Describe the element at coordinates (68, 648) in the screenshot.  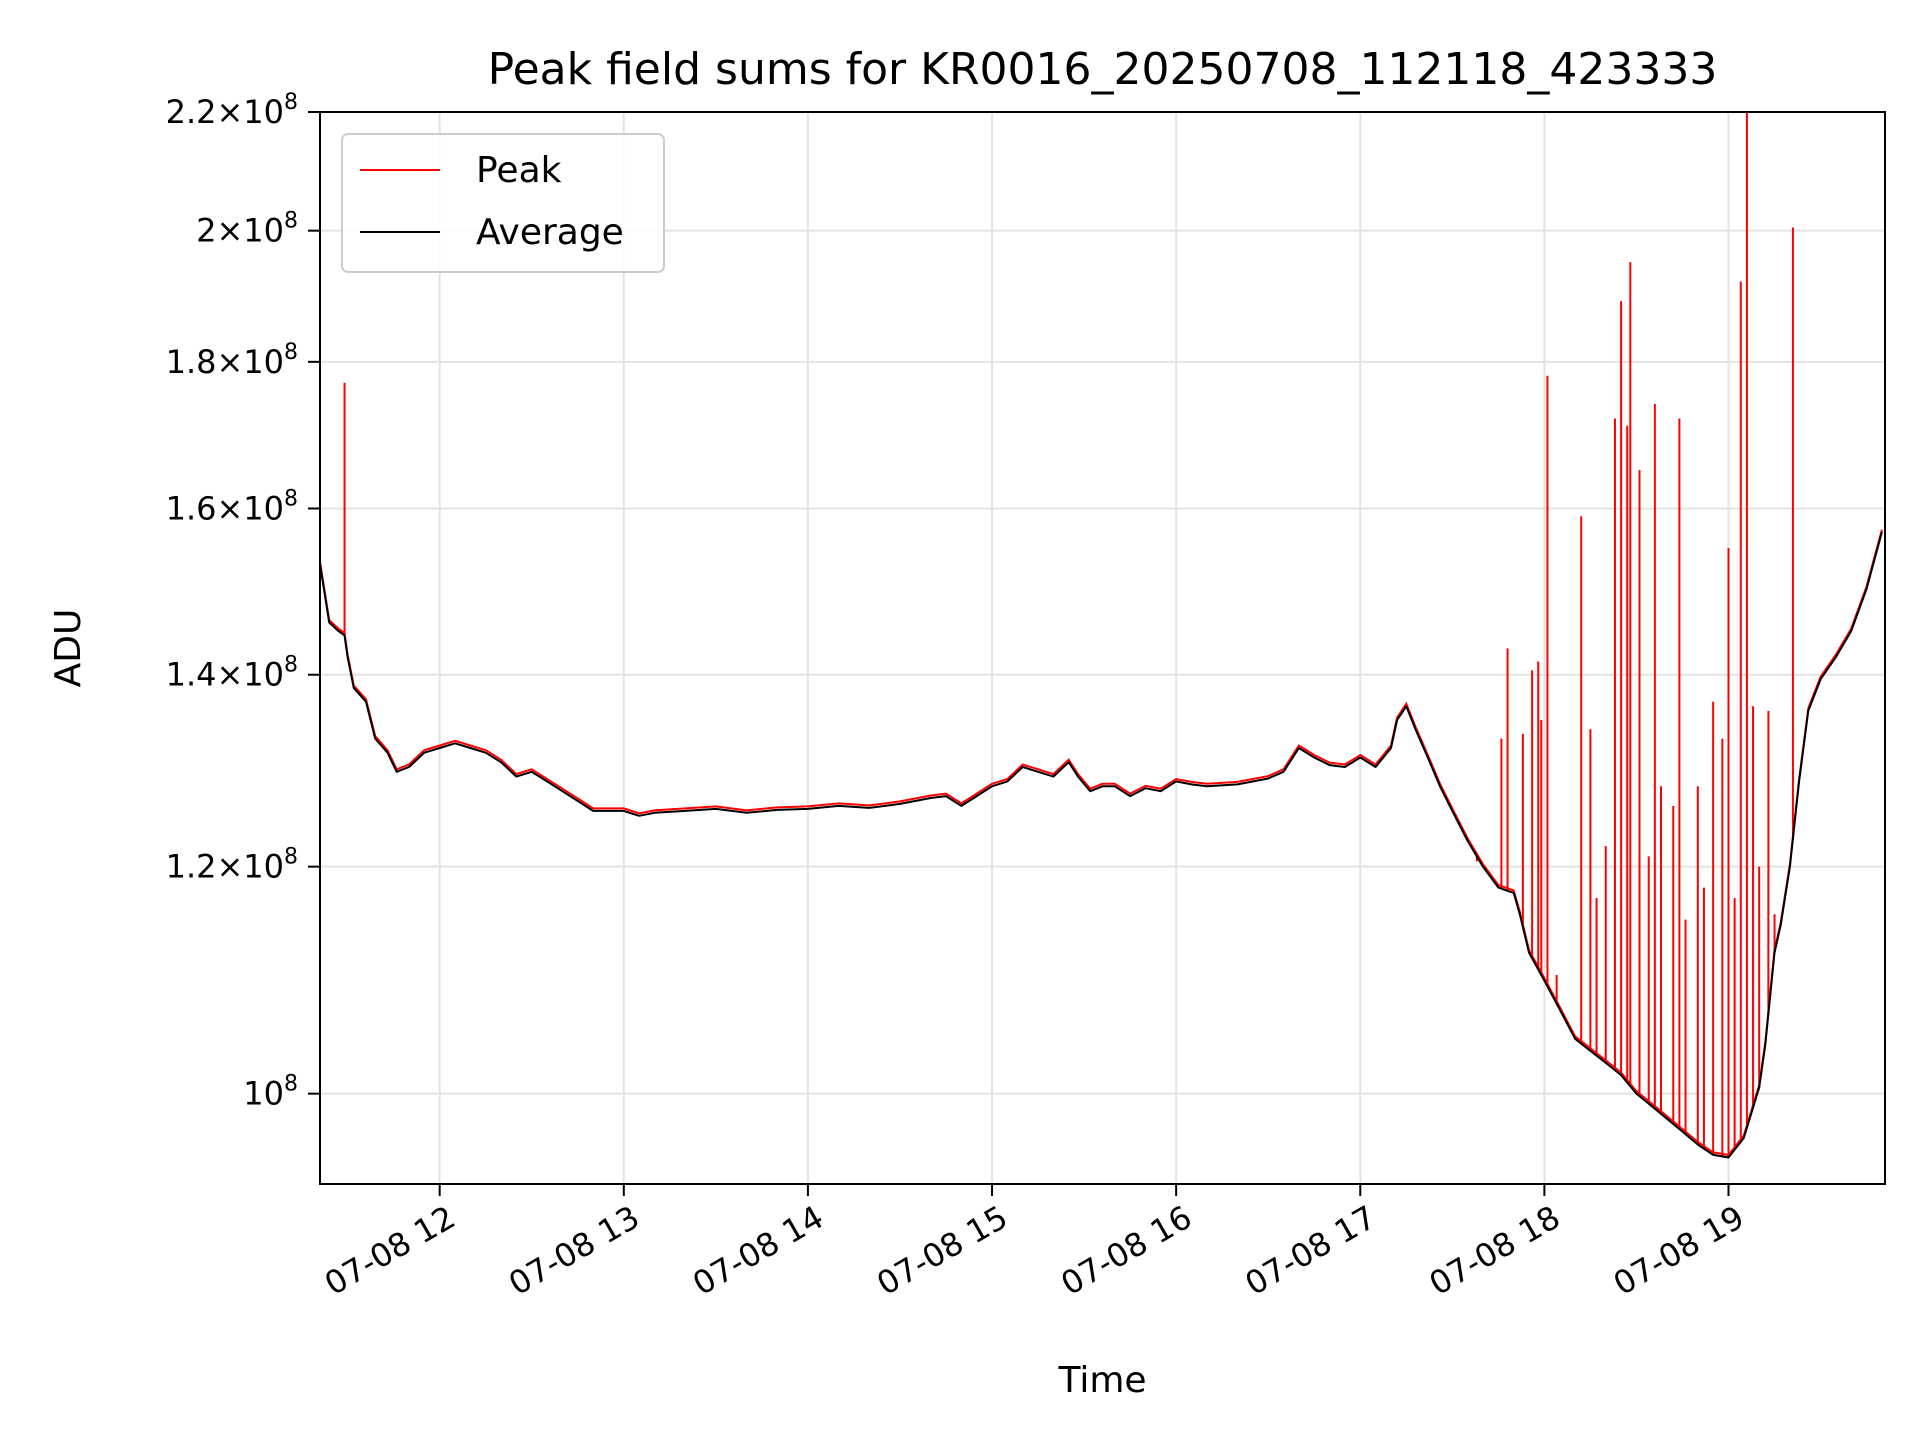
I see `y-axis-label: ADU` at that location.